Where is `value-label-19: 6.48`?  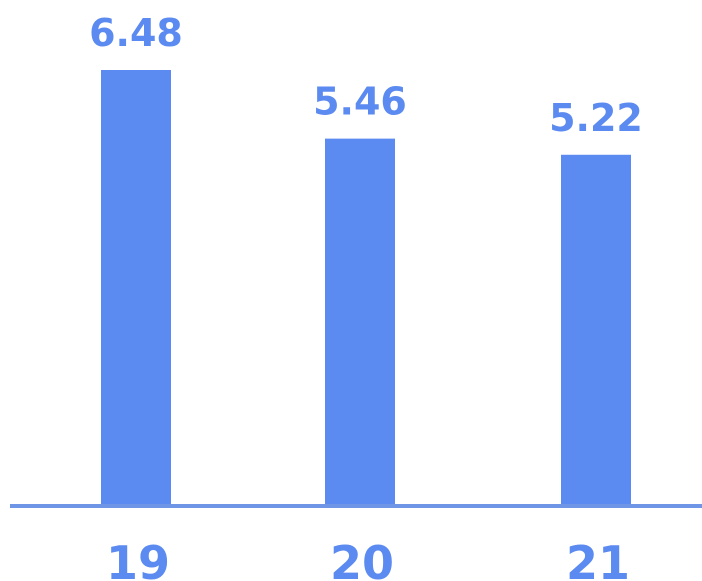 value-label-19: 6.48 is located at coordinates (136, 33).